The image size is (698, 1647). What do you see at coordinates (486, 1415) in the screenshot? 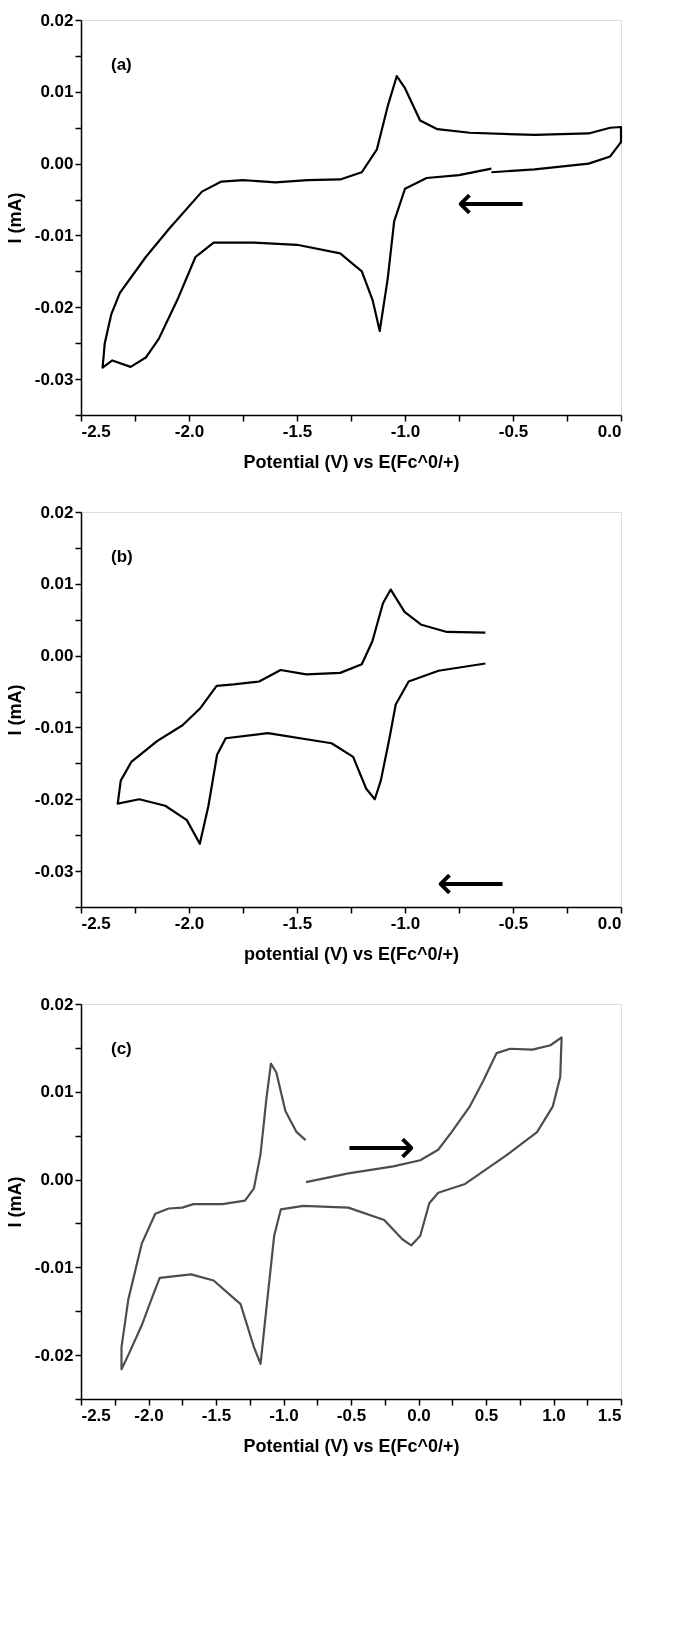
I see `x-tick-label: 0.5` at bounding box center [486, 1415].